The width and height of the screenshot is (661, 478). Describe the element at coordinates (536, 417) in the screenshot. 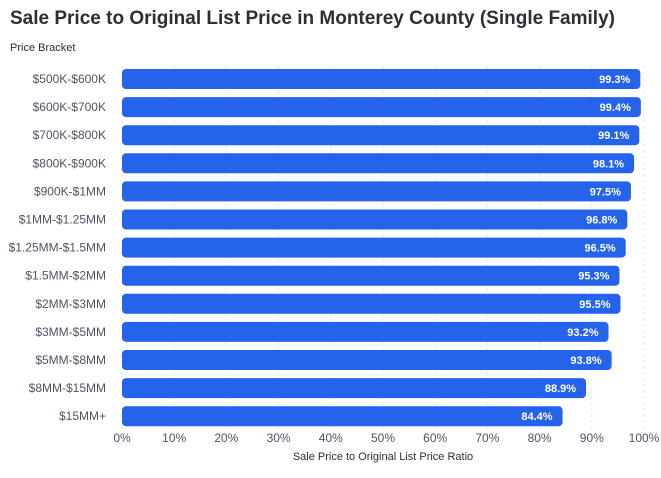

I see `bar-value-label: 84.4%` at that location.